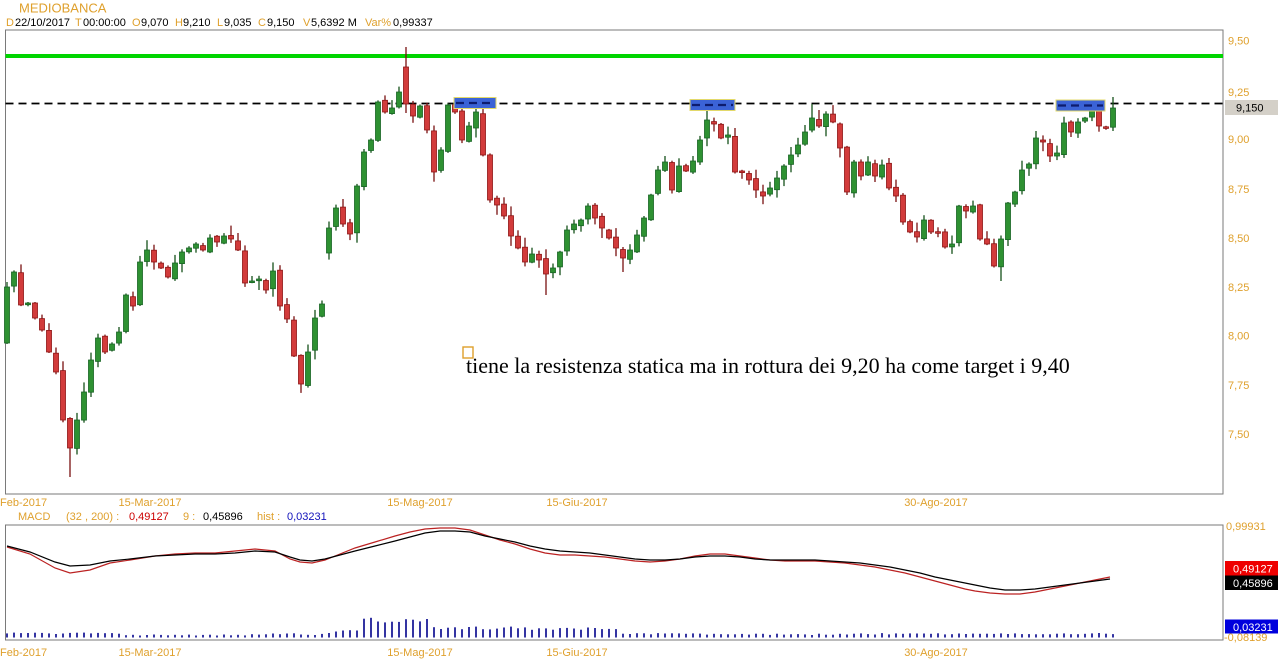 This screenshot has width=1278, height=668. What do you see at coordinates (189, 517) in the screenshot?
I see `svg-text: 9 :` at bounding box center [189, 517].